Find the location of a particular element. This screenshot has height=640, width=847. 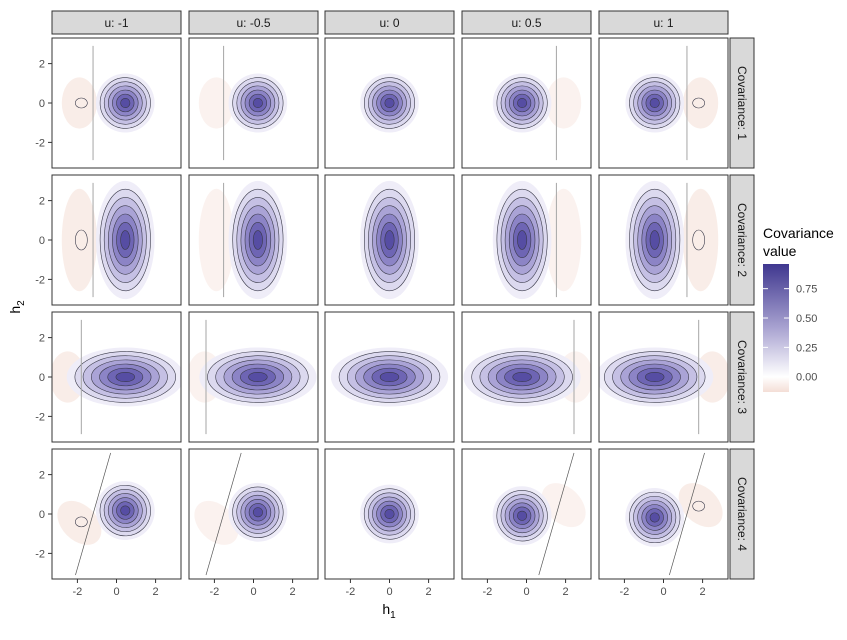

legend-tick-label: 0.00 is located at coordinates (806, 378).